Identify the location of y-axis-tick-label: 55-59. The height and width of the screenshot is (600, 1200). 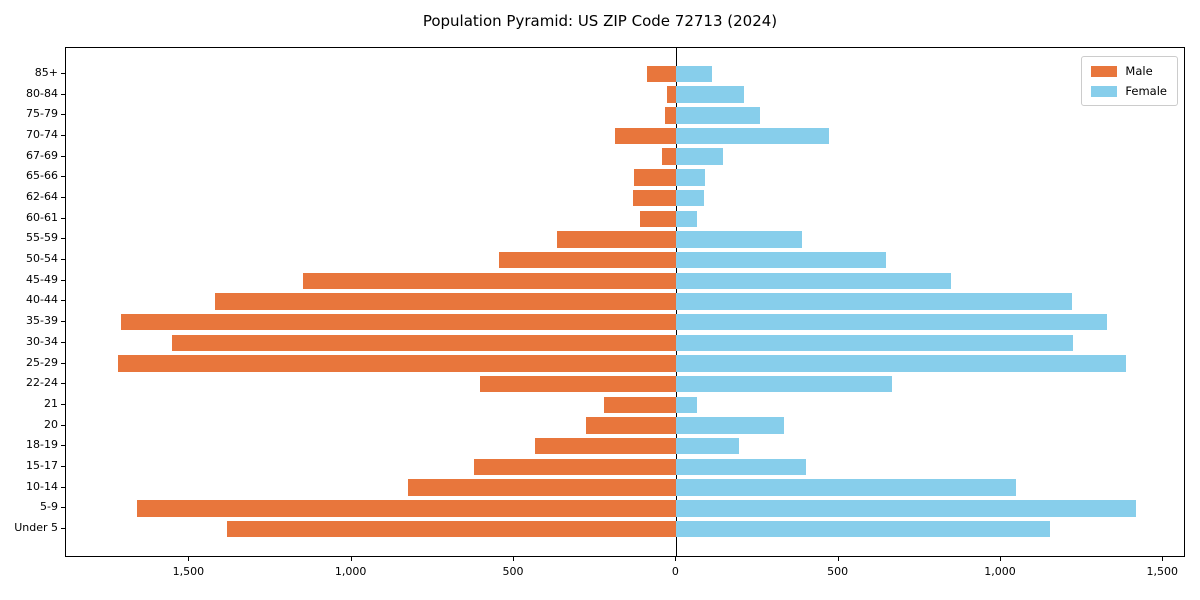
(42, 238).